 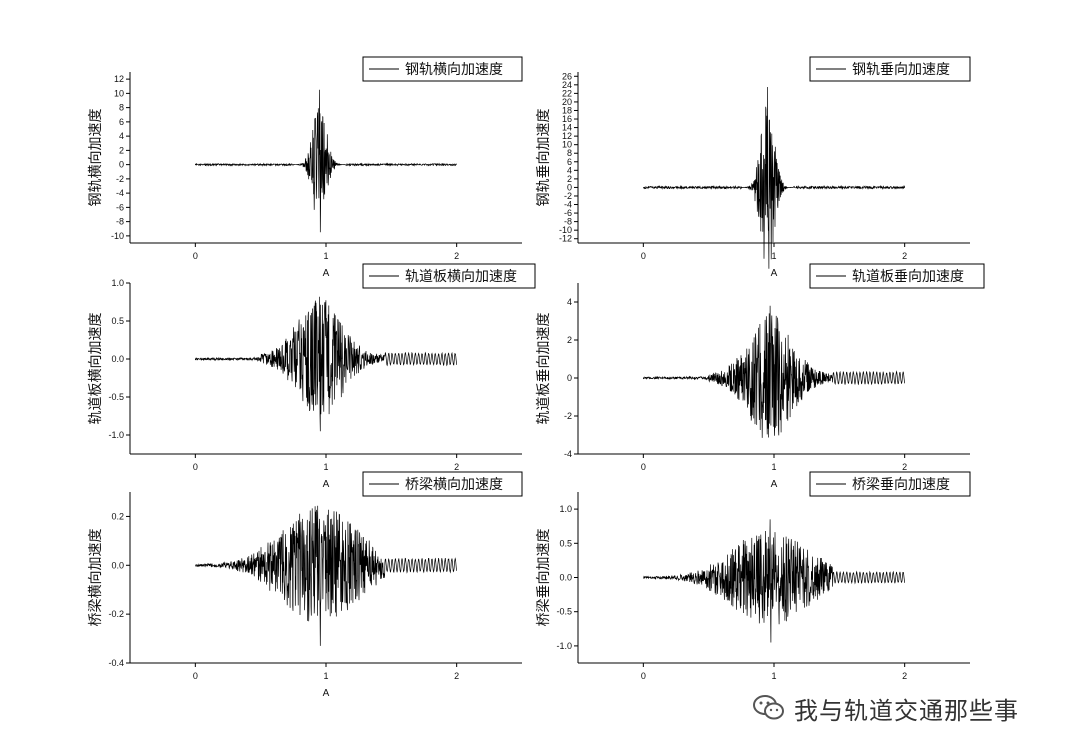 What do you see at coordinates (567, 76) in the screenshot?
I see `y-tick-label: 26` at bounding box center [567, 76].